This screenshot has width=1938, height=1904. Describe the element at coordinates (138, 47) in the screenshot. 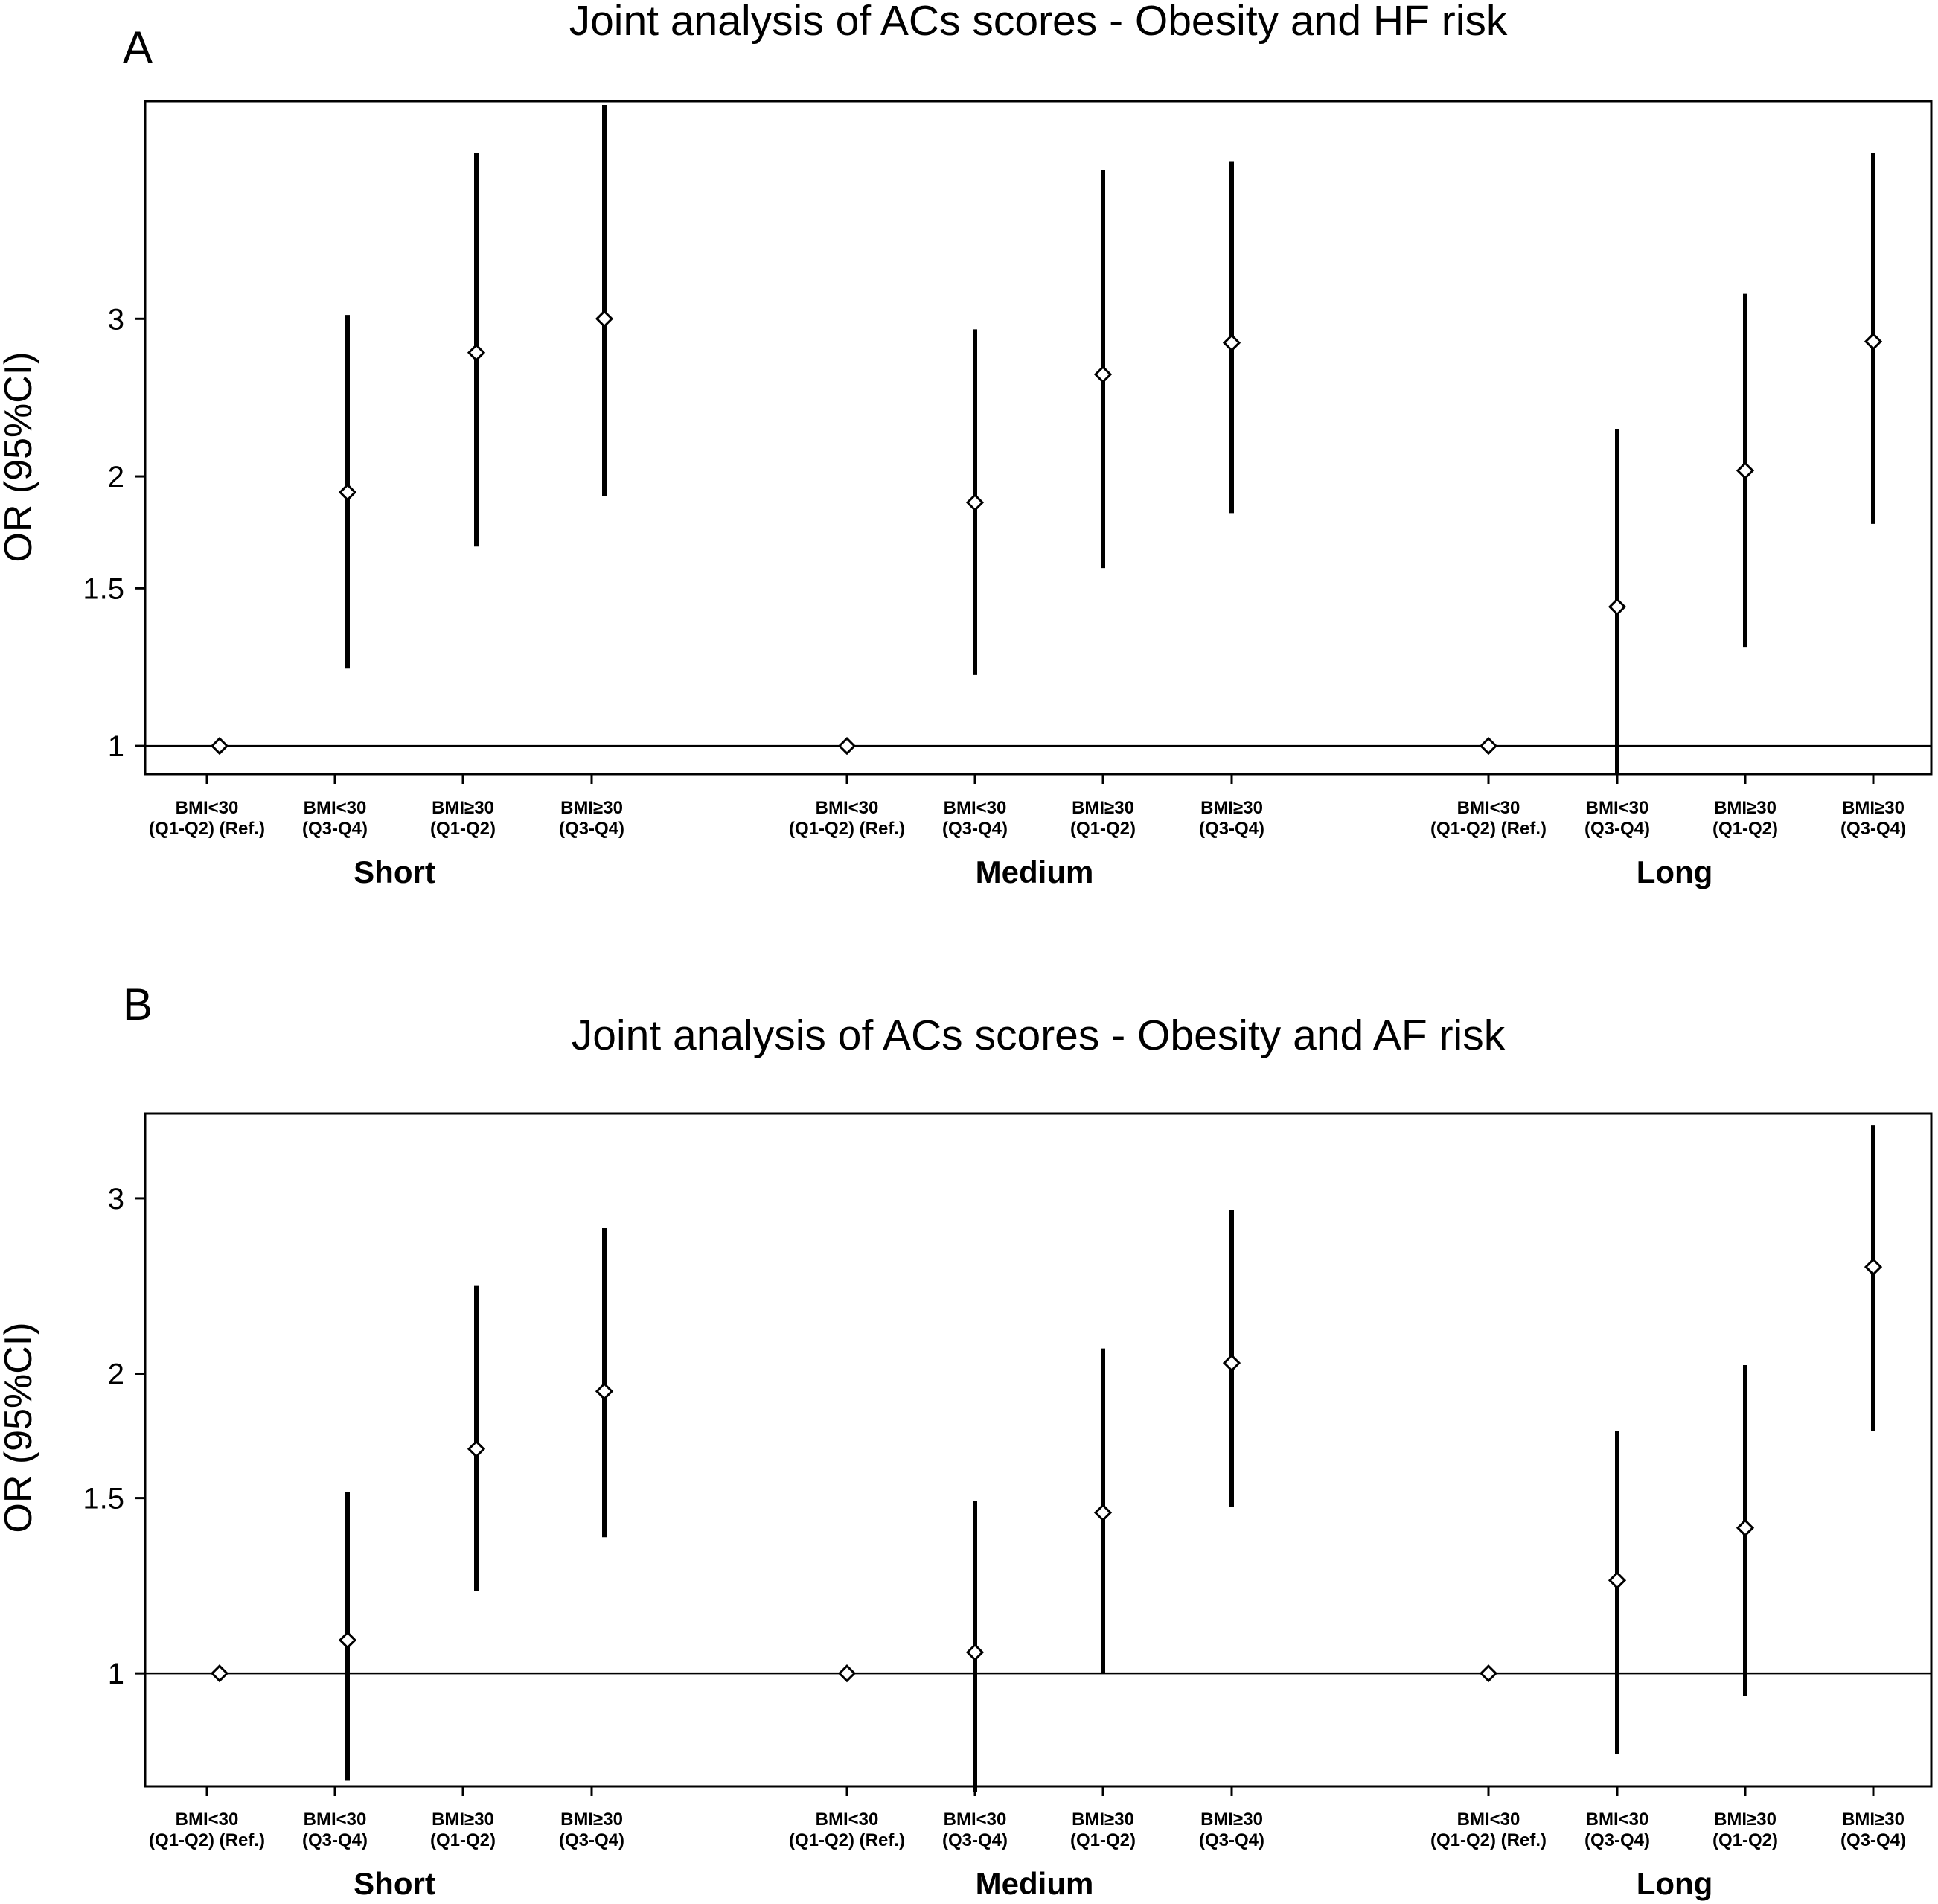

I see `panel-letter: A` at that location.